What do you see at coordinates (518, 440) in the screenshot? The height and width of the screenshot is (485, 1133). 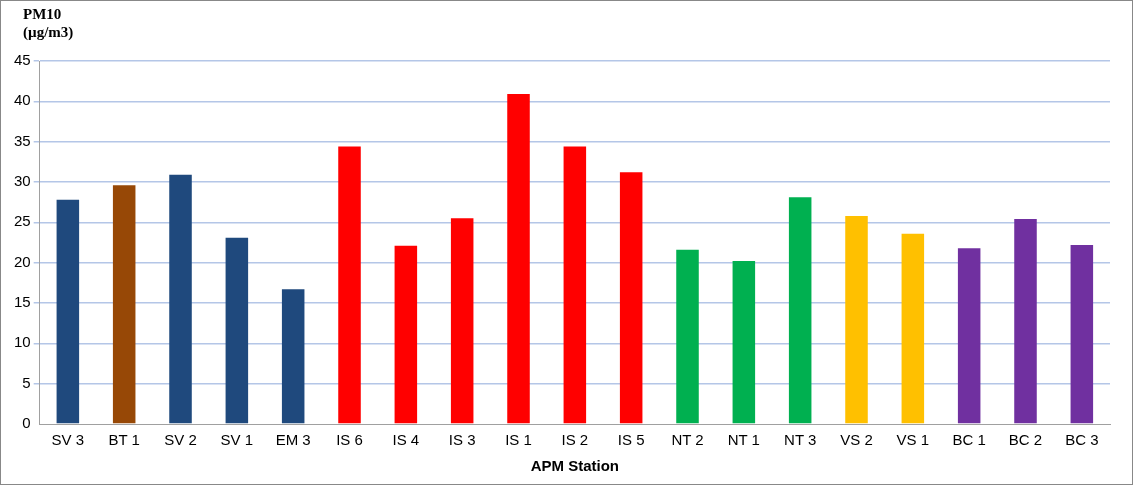 I see `x-tick-label: IS 1` at bounding box center [518, 440].